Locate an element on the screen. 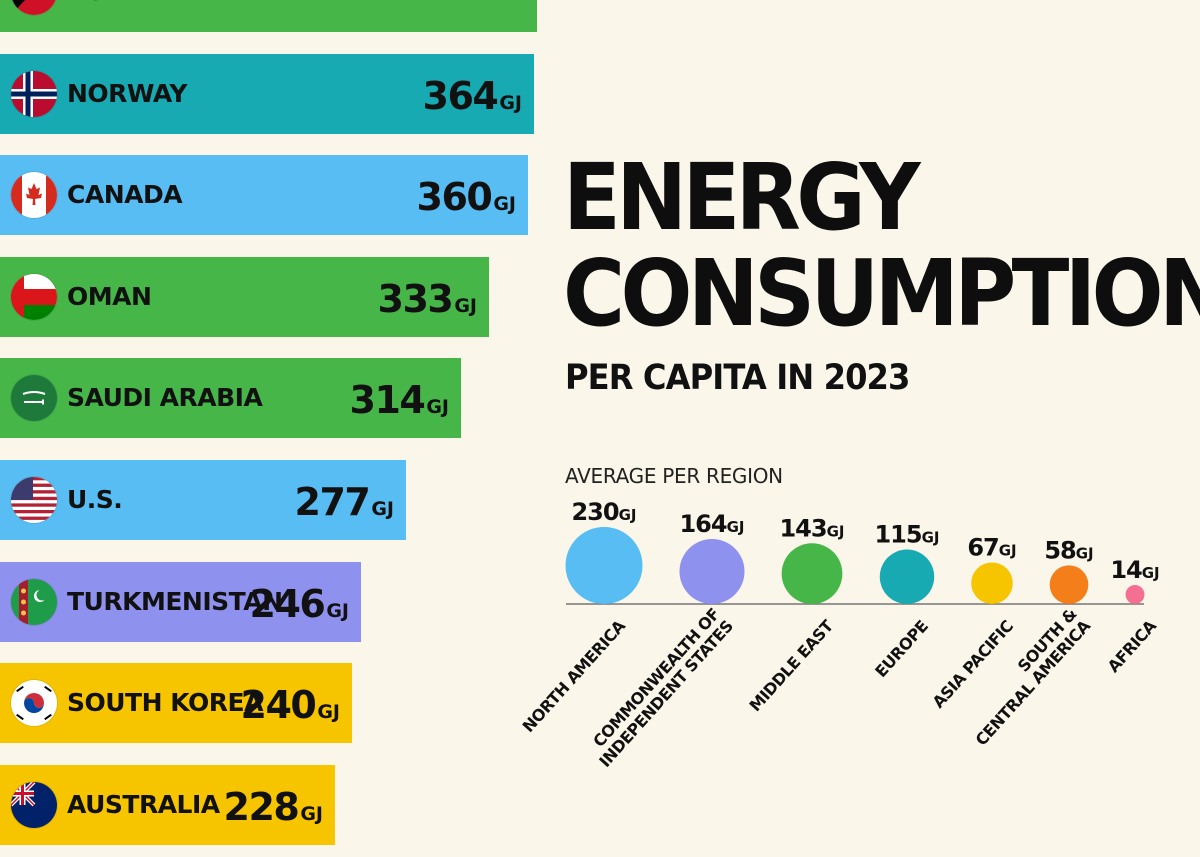 The height and width of the screenshot is (857, 1200). bubble-value-label: 143GJ is located at coordinates (811, 528).